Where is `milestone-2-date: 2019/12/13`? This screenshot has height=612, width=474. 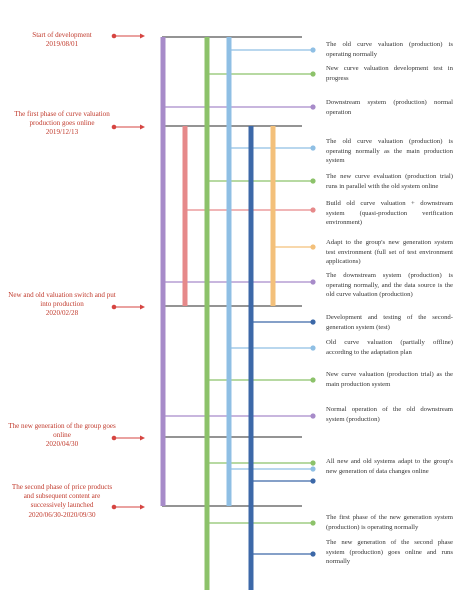
milestone-2-date: 2019/12/13 is located at coordinates (62, 132).